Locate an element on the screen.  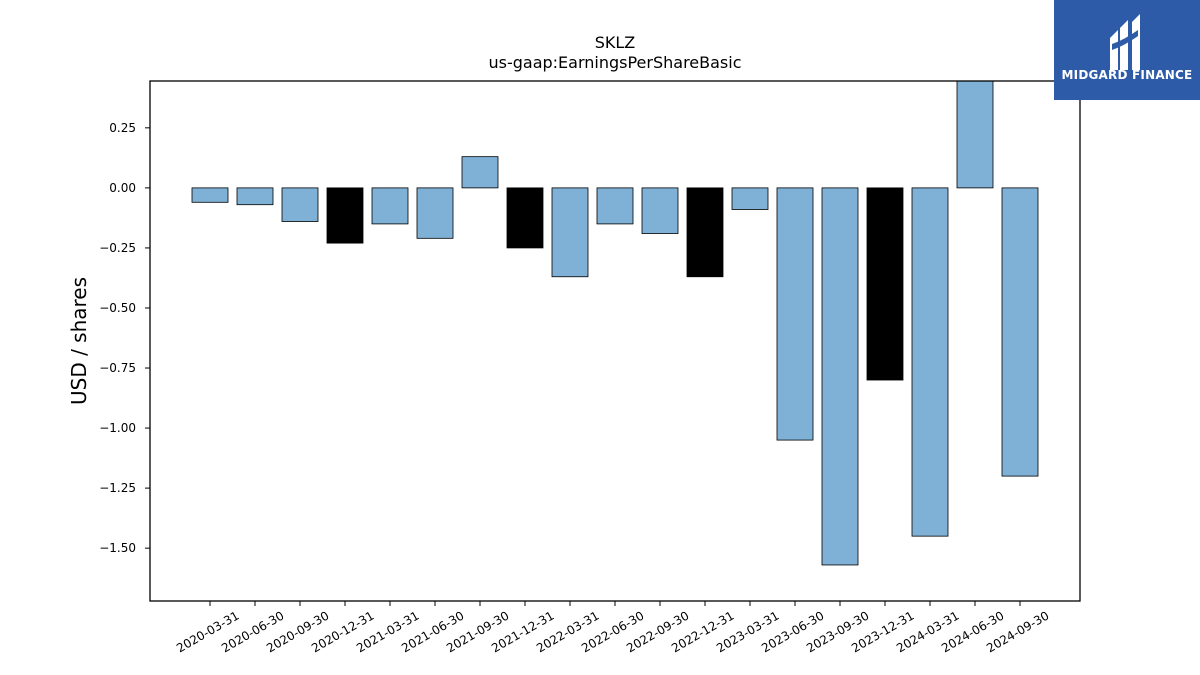
y-tick-label: −1.00 is located at coordinates (117, 428).